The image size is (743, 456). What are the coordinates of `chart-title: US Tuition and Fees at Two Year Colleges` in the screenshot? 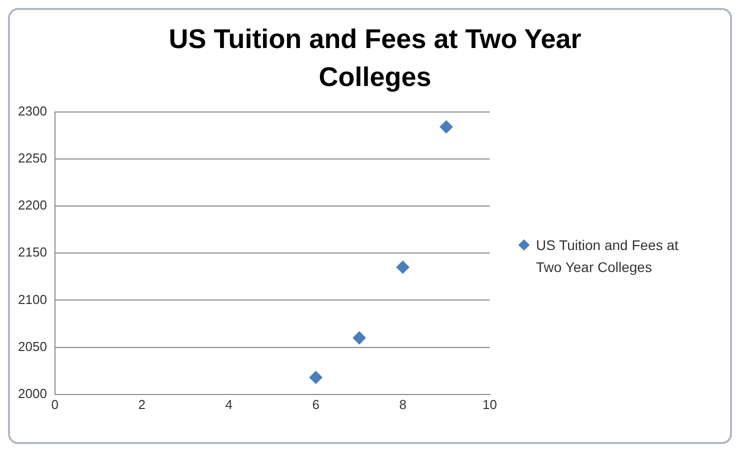 It's located at (375, 58).